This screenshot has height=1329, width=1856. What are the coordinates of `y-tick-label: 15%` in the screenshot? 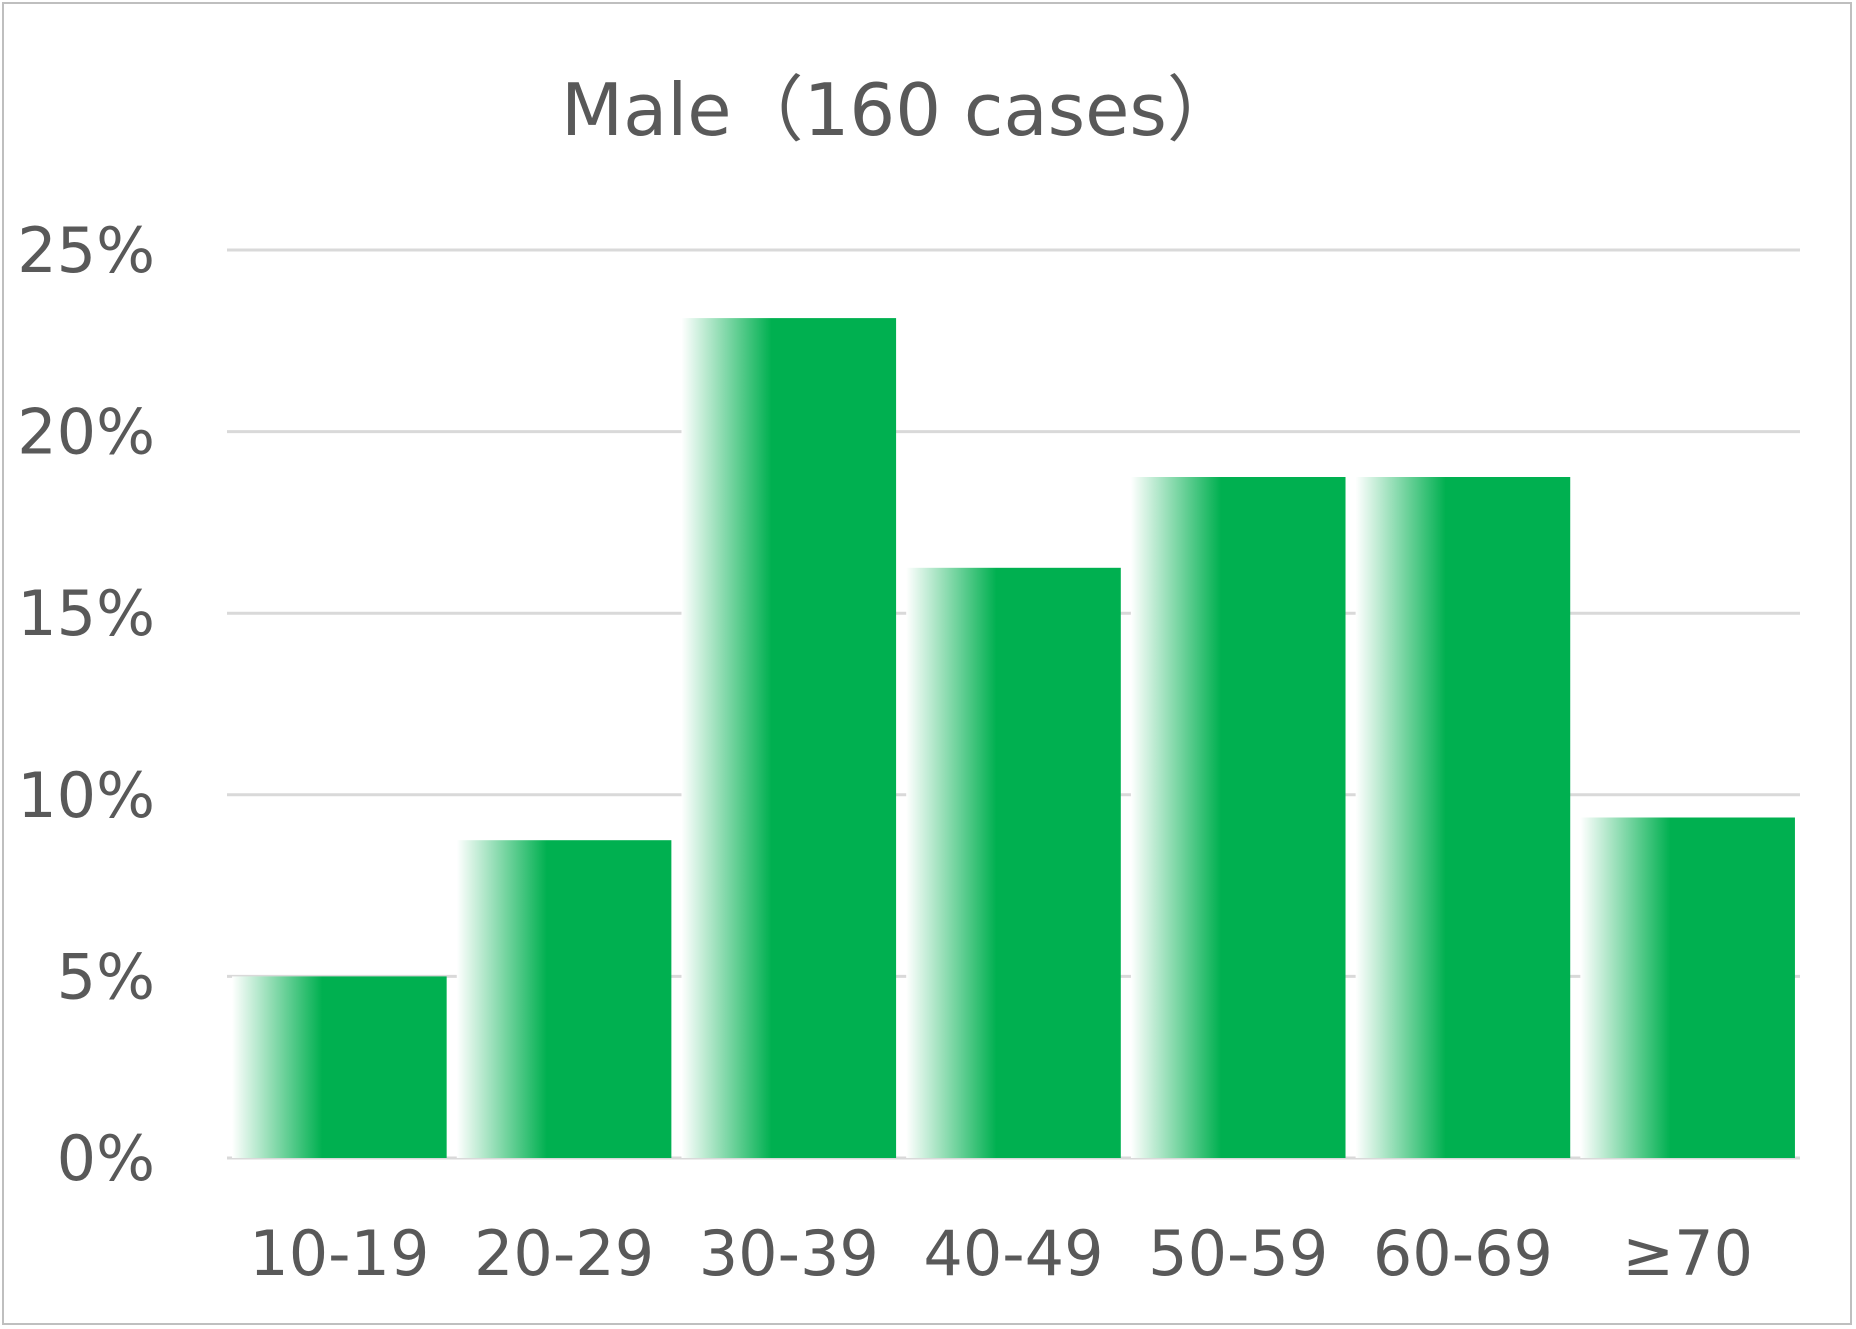 It's located at (86, 613).